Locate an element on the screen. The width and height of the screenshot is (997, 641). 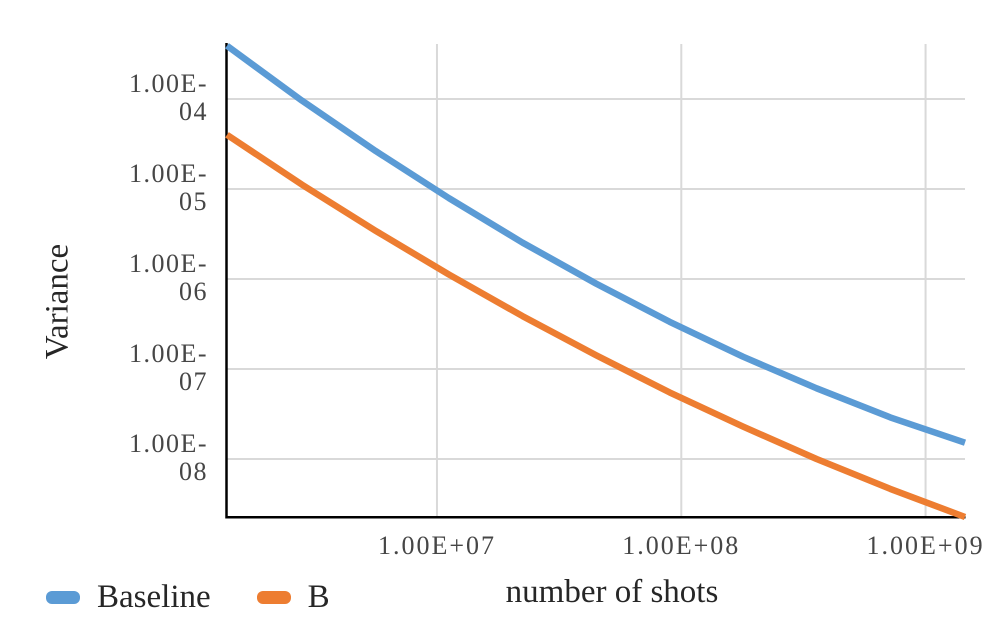
b-series-swatch-icon is located at coordinates (273, 597).